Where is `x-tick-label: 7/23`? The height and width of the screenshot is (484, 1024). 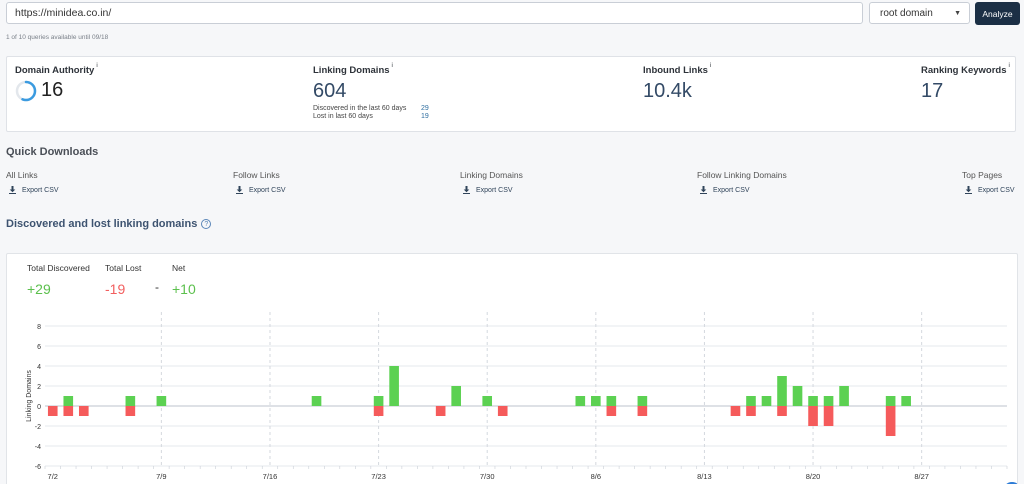
x-tick-label: 7/23 is located at coordinates (378, 476).